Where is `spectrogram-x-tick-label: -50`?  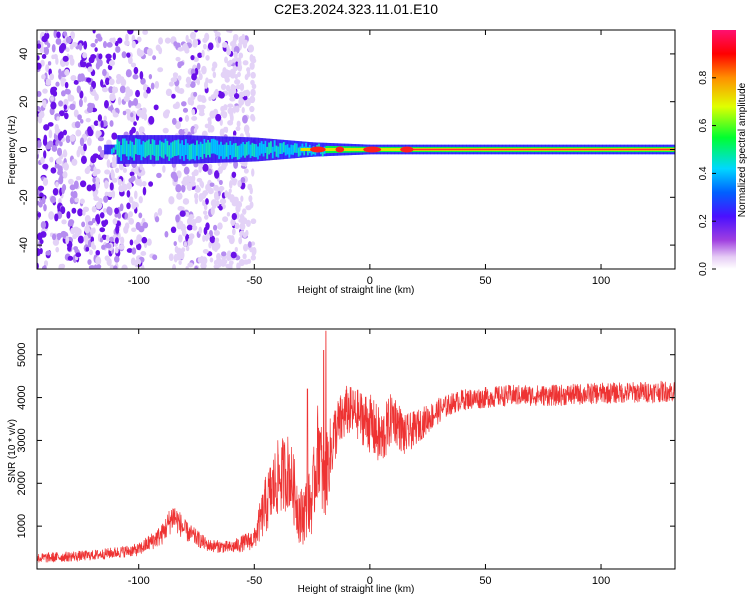
spectrogram-x-tick-label: -50 is located at coordinates (254, 281).